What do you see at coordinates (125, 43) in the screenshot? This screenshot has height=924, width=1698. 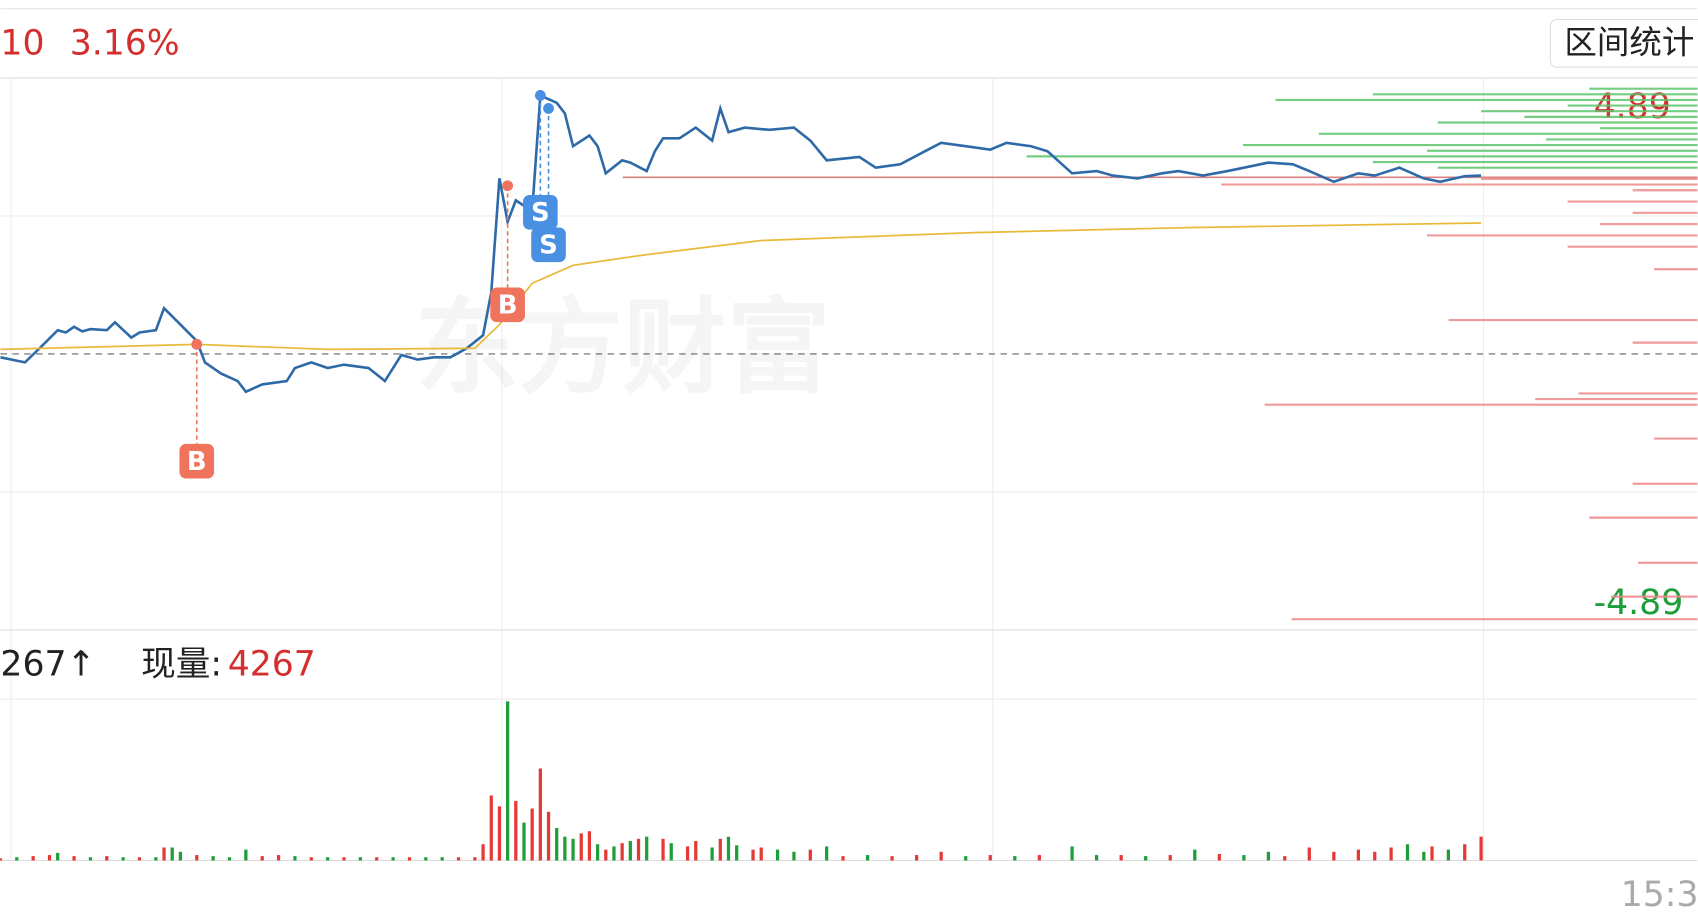 I see `change: 3.16%` at bounding box center [125, 43].